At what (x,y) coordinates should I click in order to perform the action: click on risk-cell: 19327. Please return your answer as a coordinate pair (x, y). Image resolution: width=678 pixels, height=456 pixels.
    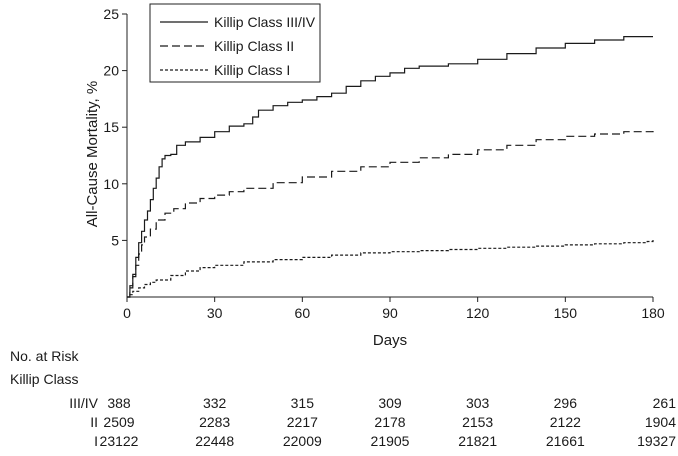
    Looking at the image, I should click on (656, 441).